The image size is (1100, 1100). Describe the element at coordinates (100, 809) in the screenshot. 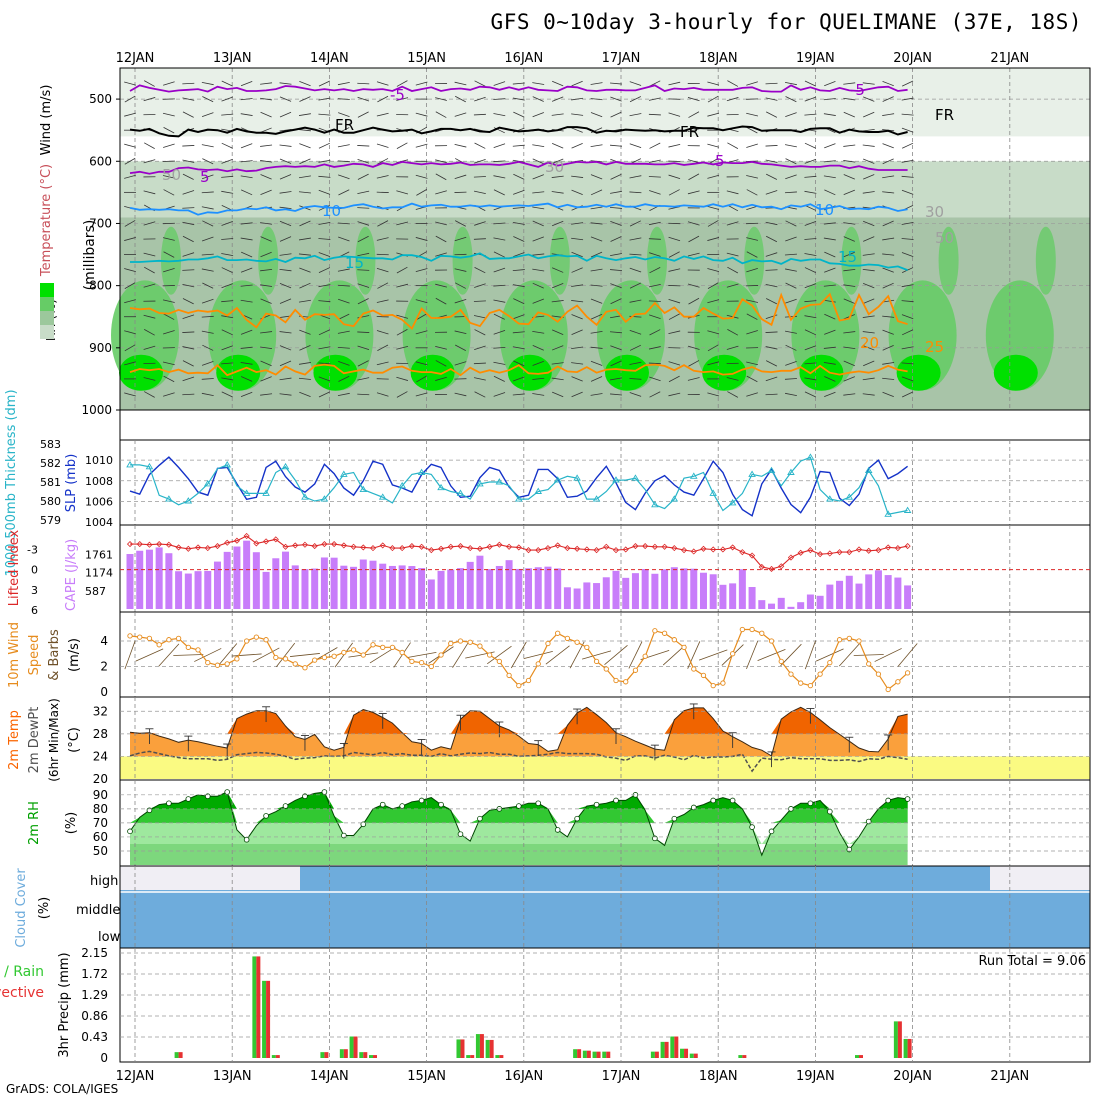

I see `rh-tick-label: 80` at that location.